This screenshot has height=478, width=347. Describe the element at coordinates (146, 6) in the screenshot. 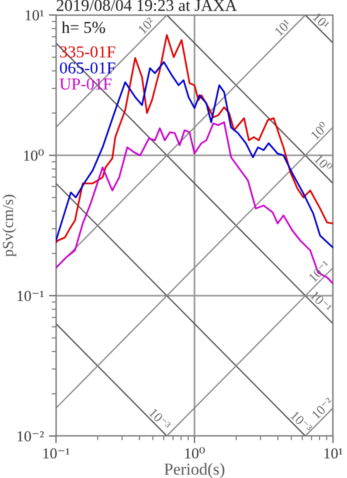

I see `chart-title: 2019/08/04 19:23 at JAXA` at that location.